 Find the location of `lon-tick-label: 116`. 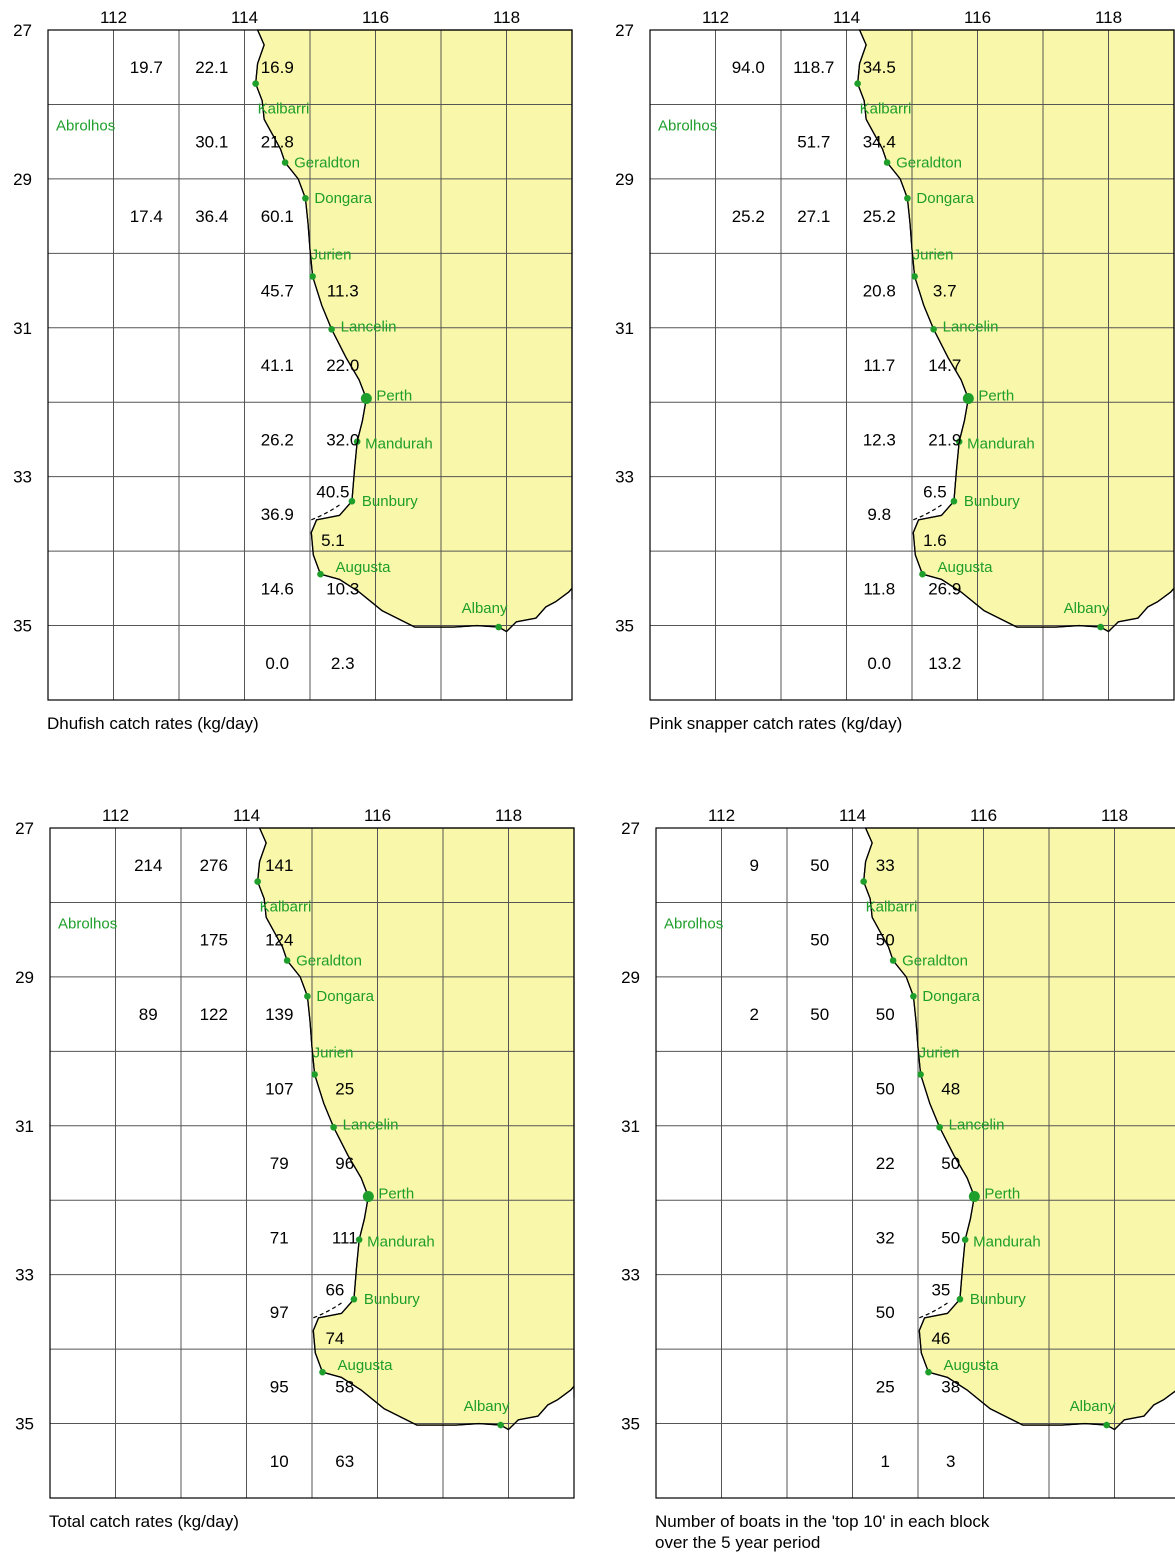

lon-tick-label: 116 is located at coordinates (375, 17).